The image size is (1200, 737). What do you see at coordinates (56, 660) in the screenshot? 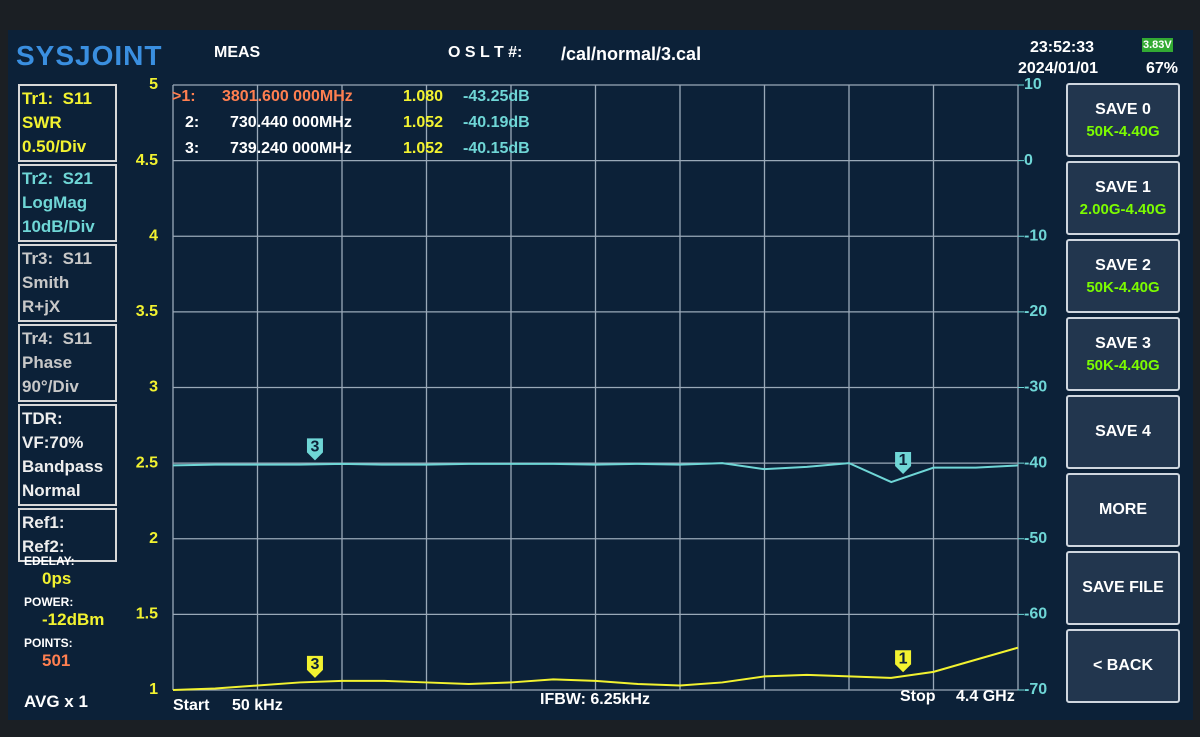
I see `status-value: 501` at bounding box center [56, 660].